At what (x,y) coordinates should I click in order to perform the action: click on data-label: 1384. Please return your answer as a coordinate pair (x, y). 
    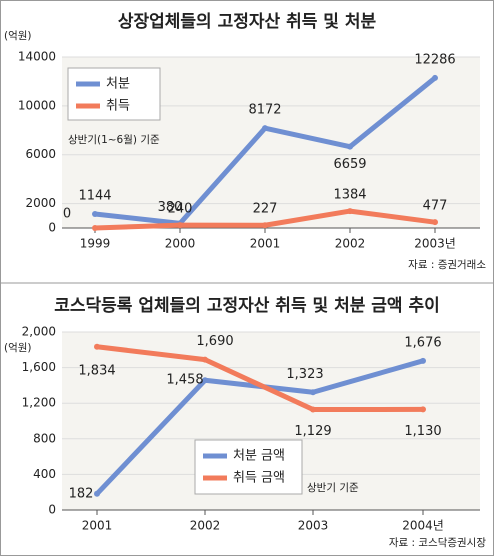
    Looking at the image, I should click on (349, 195).